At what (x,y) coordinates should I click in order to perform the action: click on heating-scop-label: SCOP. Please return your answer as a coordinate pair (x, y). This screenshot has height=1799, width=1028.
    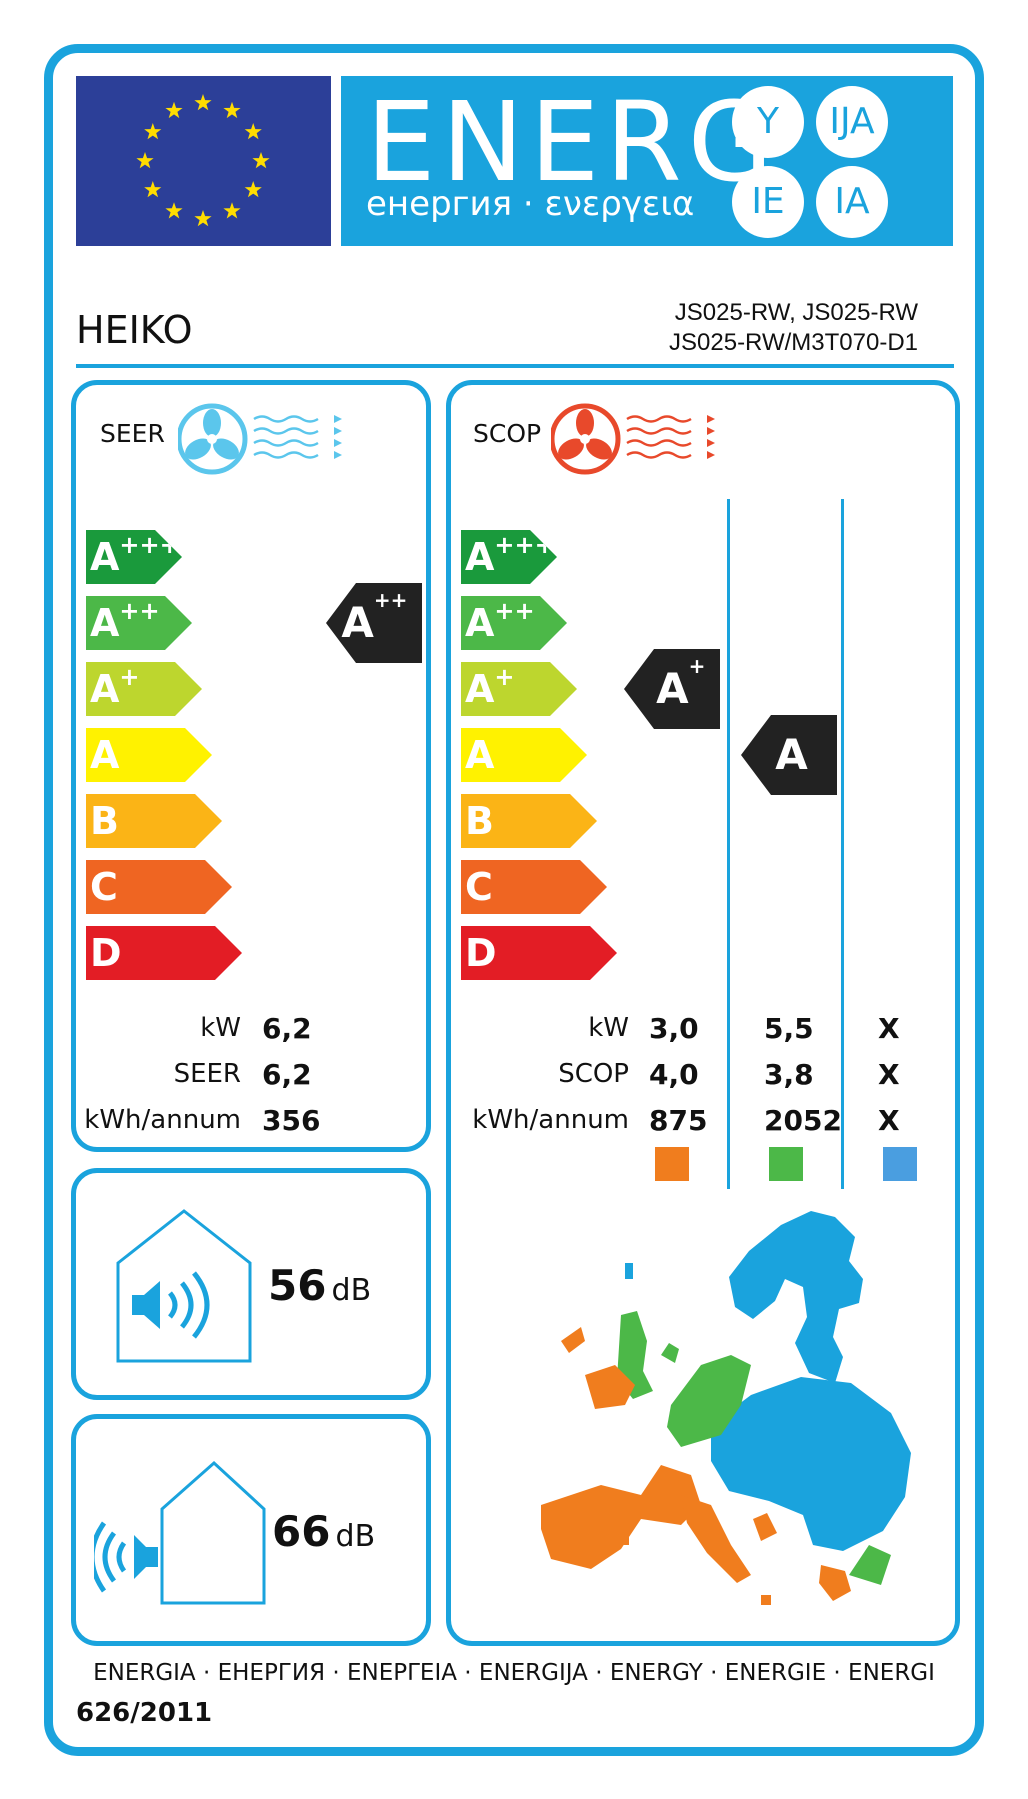
    Looking at the image, I should click on (593, 1074).